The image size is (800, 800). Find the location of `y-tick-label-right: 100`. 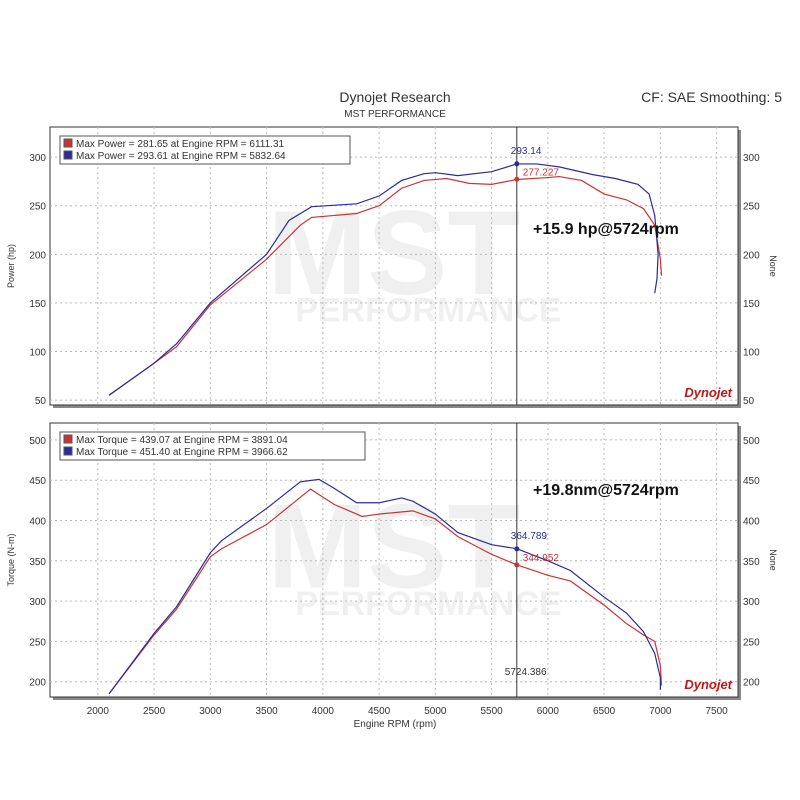

y-tick-label-right: 100 is located at coordinates (751, 353).